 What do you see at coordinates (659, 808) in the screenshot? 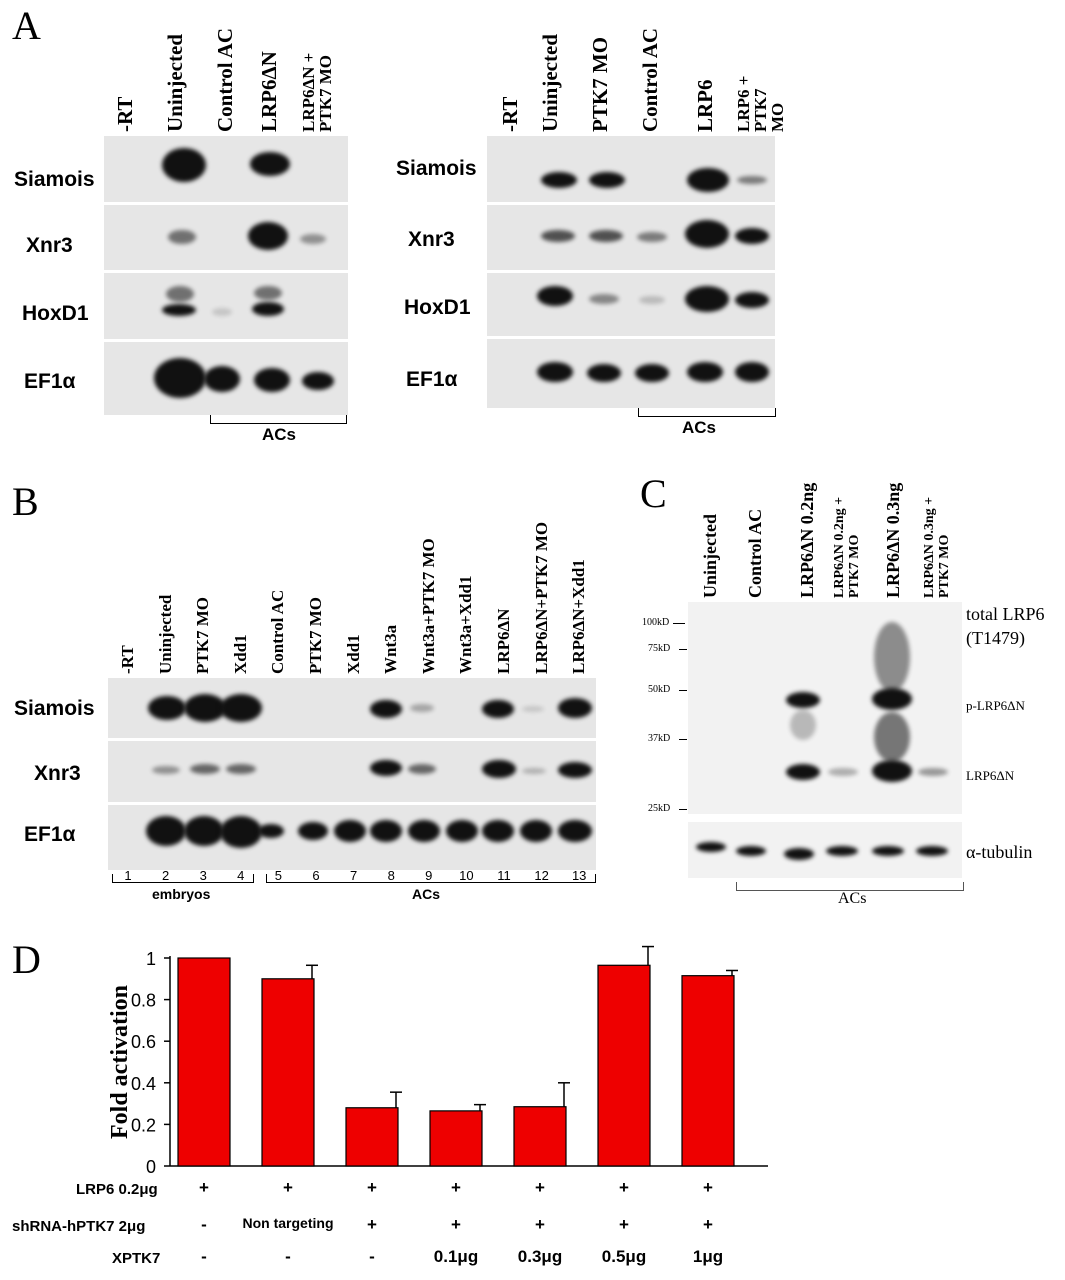
I see `mw-marker: 25kD` at bounding box center [659, 808].